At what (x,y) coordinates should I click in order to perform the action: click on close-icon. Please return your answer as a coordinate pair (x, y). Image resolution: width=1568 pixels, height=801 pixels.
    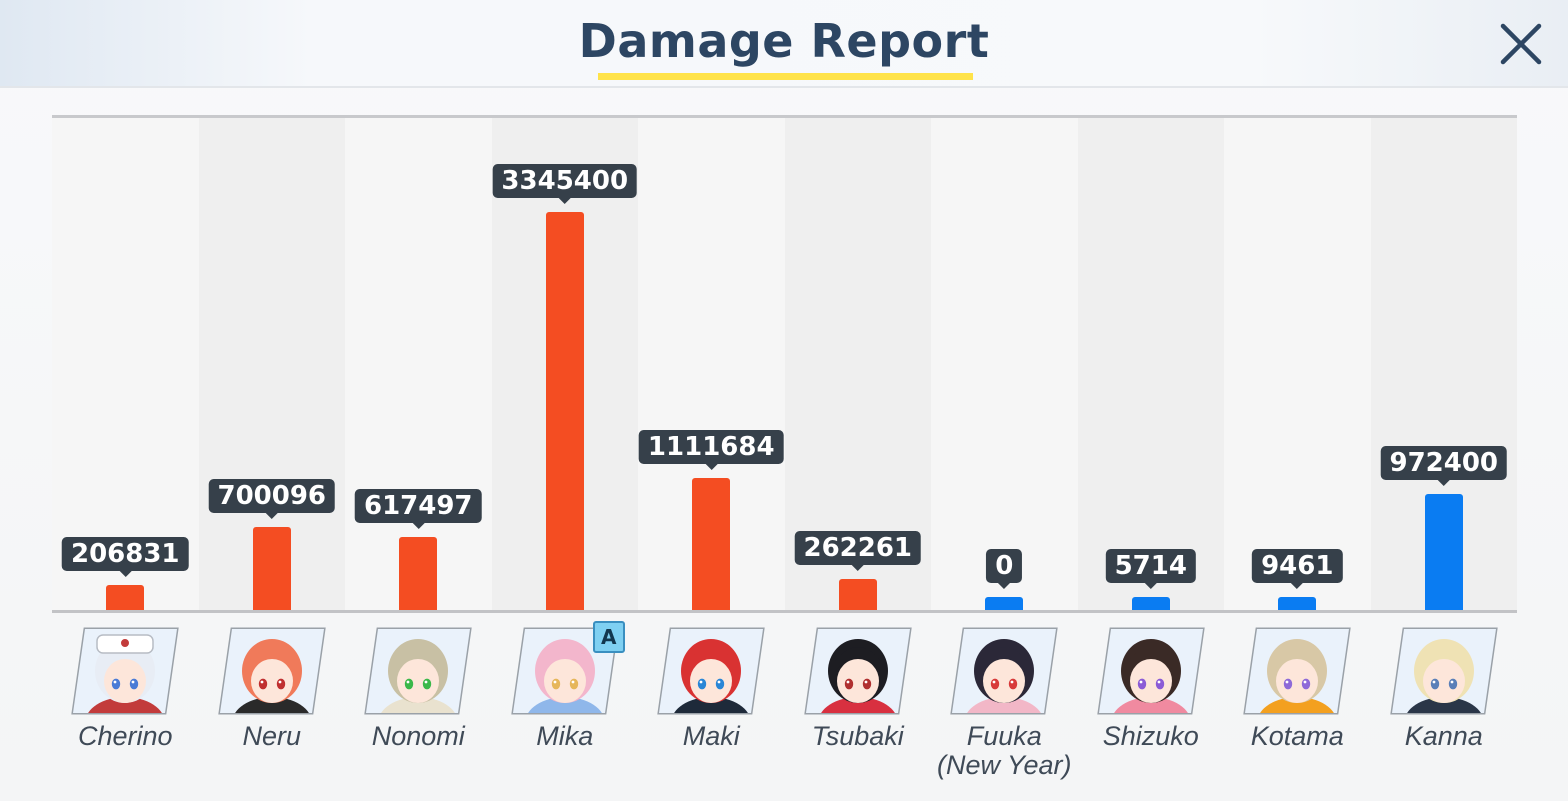
    Looking at the image, I should click on (1521, 44).